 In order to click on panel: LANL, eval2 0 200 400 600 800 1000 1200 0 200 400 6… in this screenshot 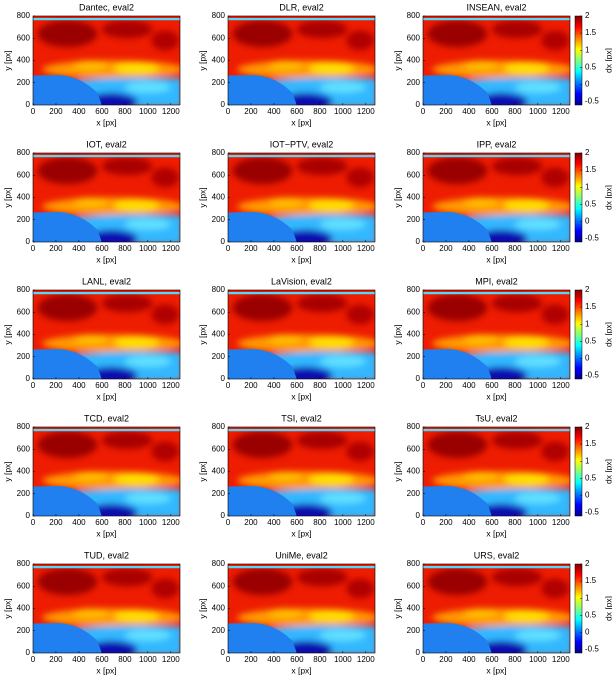, I will do `click(91, 338)`.